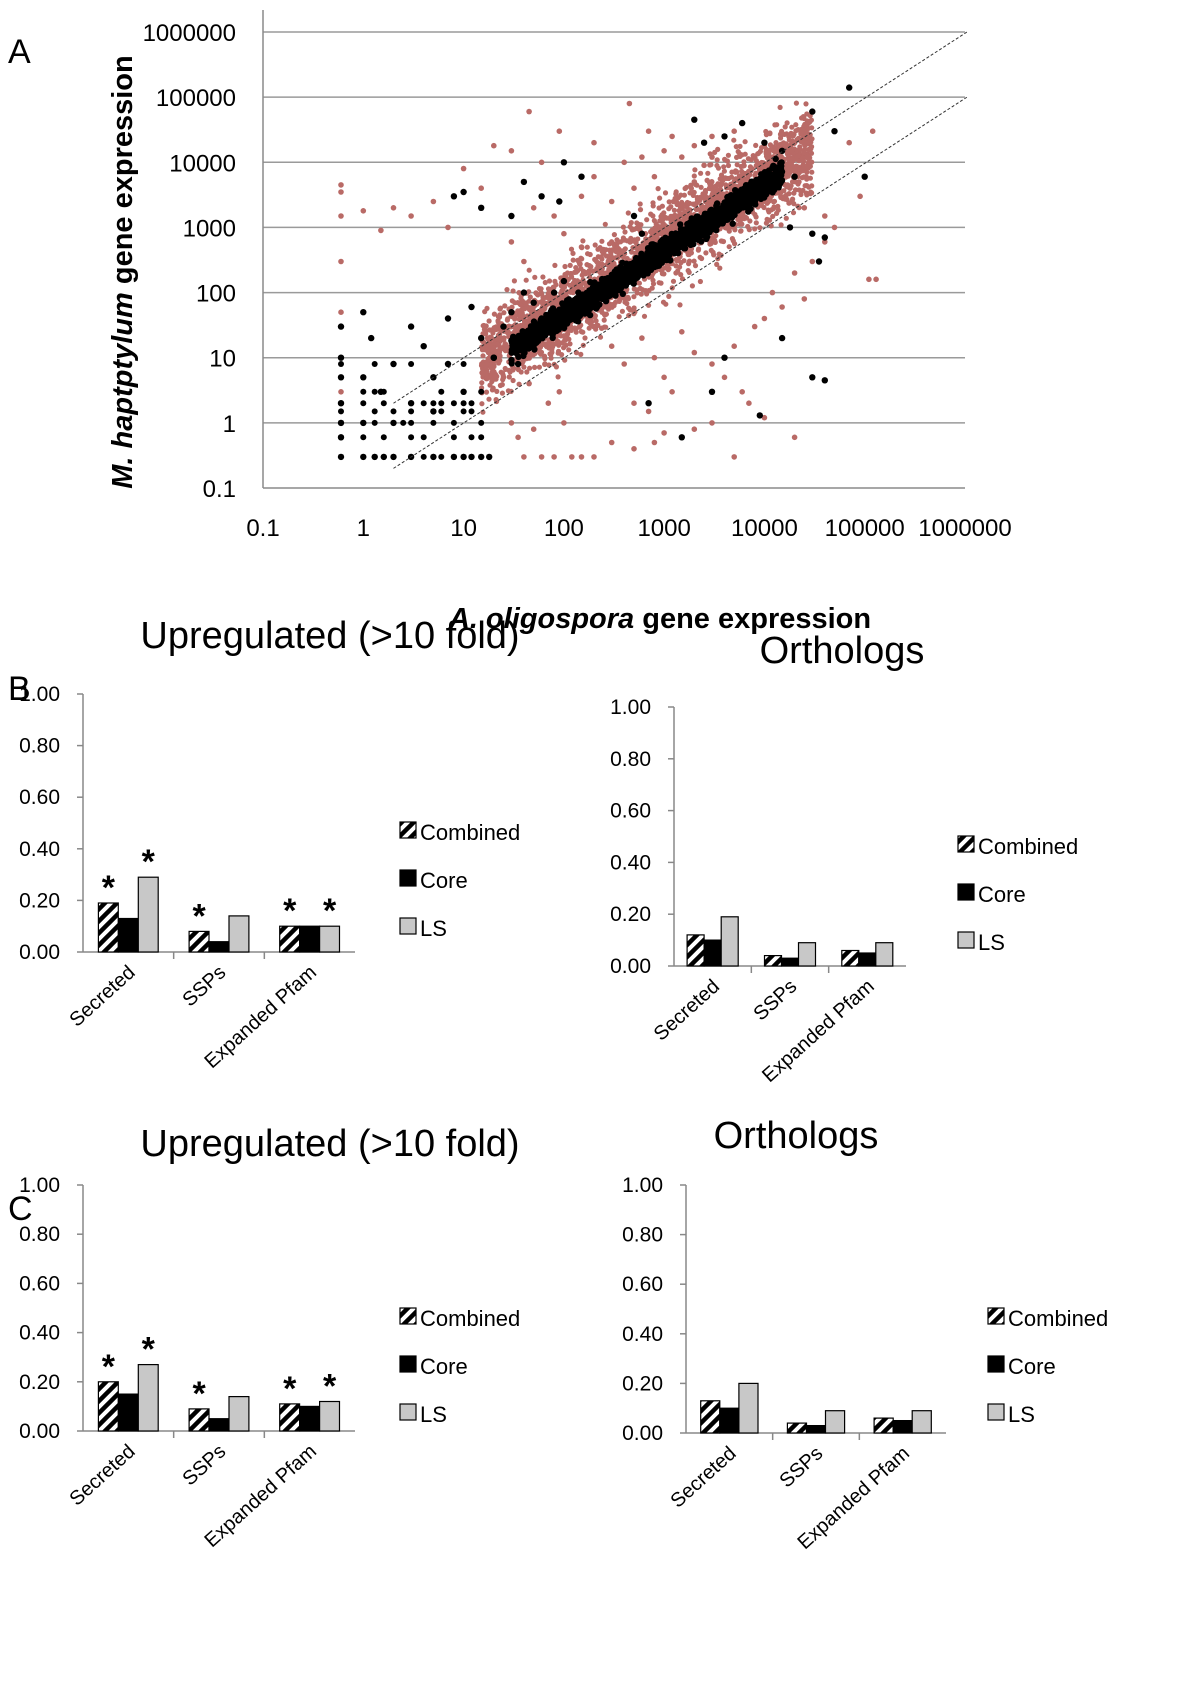 This screenshot has width=1202, height=1696. I want to click on scatter-points, so click(652, 250).